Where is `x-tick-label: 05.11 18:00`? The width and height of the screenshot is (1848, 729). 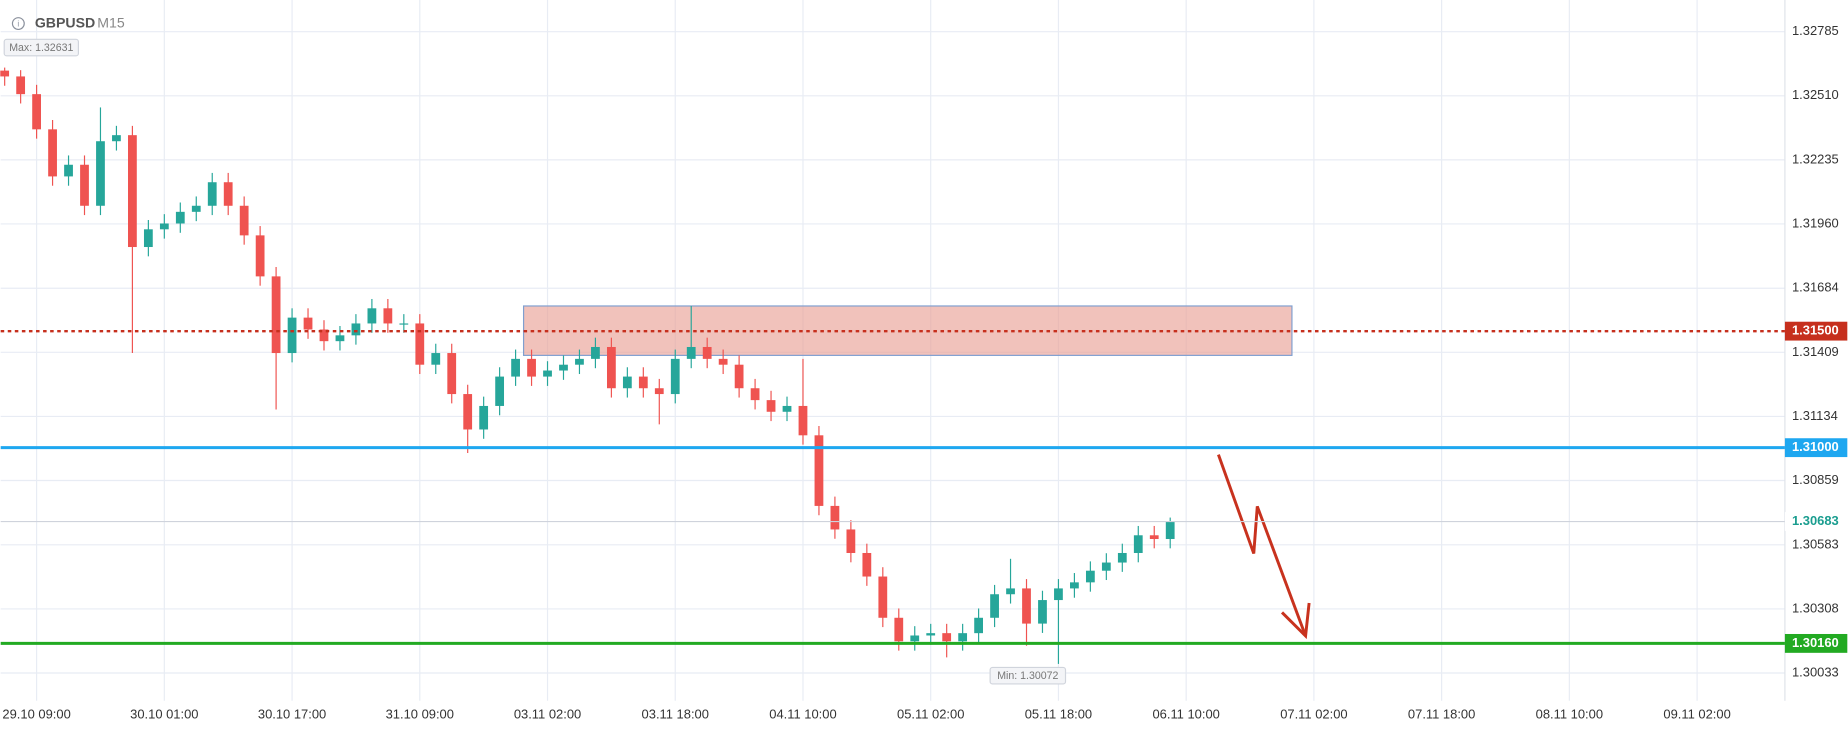
x-tick-label: 05.11 18:00 is located at coordinates (1058, 713).